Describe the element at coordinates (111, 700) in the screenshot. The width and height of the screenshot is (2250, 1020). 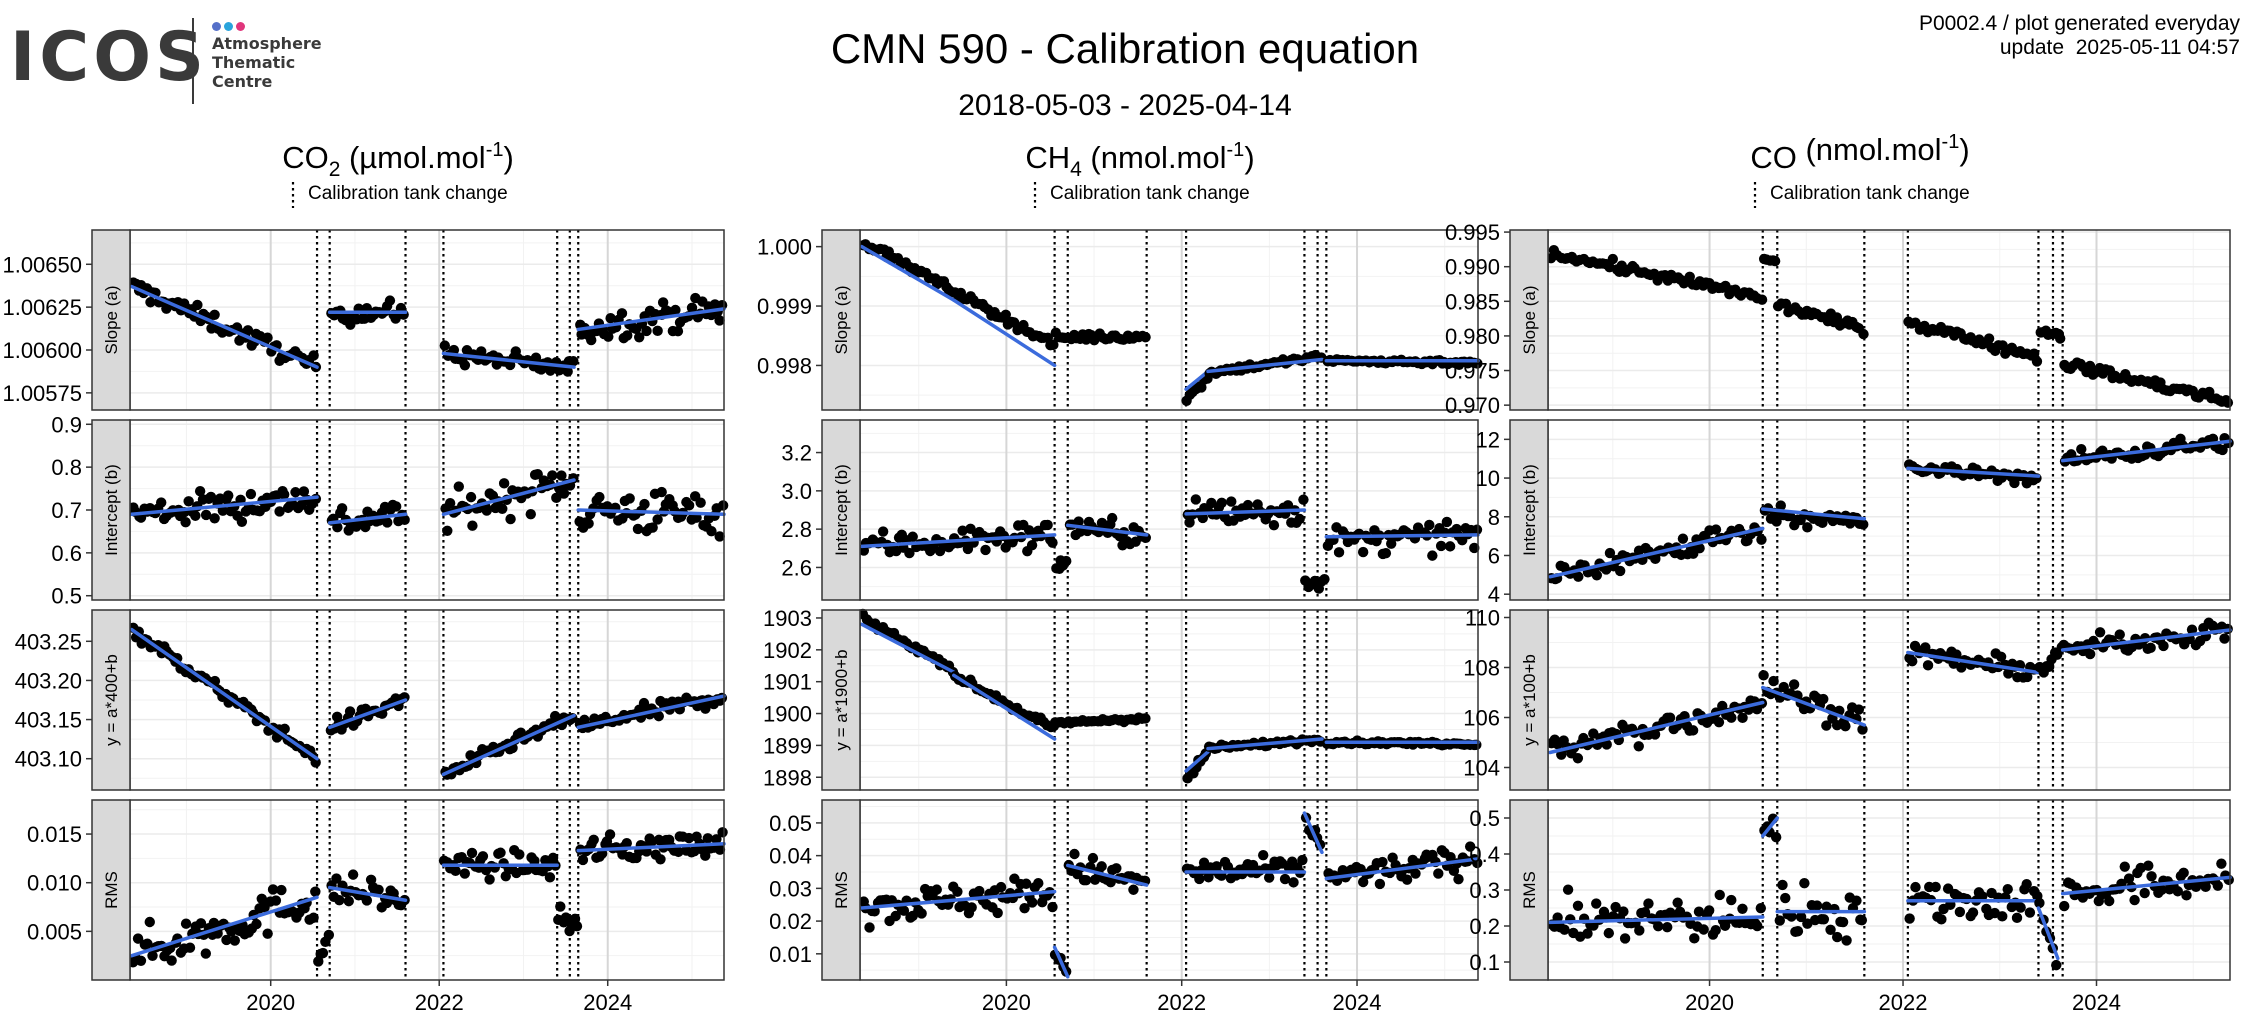
I see `row-strip-co2-row2` at that location.